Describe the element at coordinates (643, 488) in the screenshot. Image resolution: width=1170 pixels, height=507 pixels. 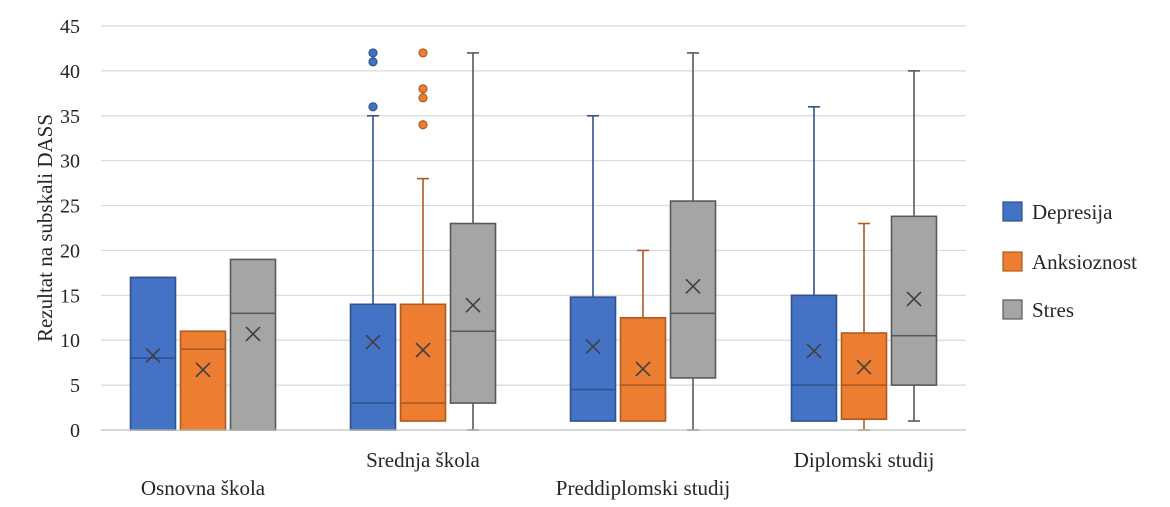
I see `category-label: Preddiplomski studij` at that location.